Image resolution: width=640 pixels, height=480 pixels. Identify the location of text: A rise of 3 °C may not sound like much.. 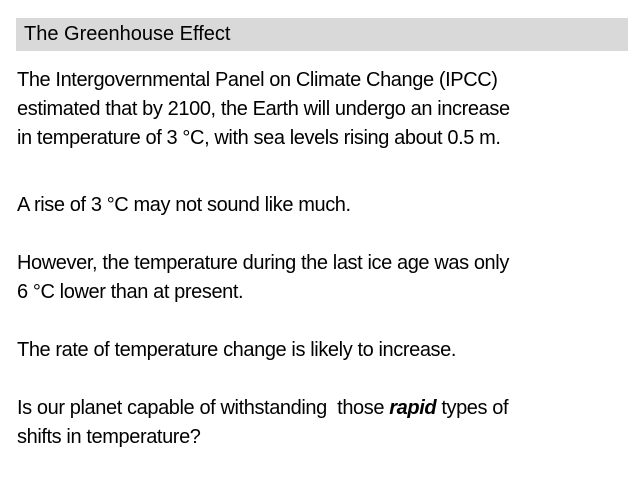
(184, 205).